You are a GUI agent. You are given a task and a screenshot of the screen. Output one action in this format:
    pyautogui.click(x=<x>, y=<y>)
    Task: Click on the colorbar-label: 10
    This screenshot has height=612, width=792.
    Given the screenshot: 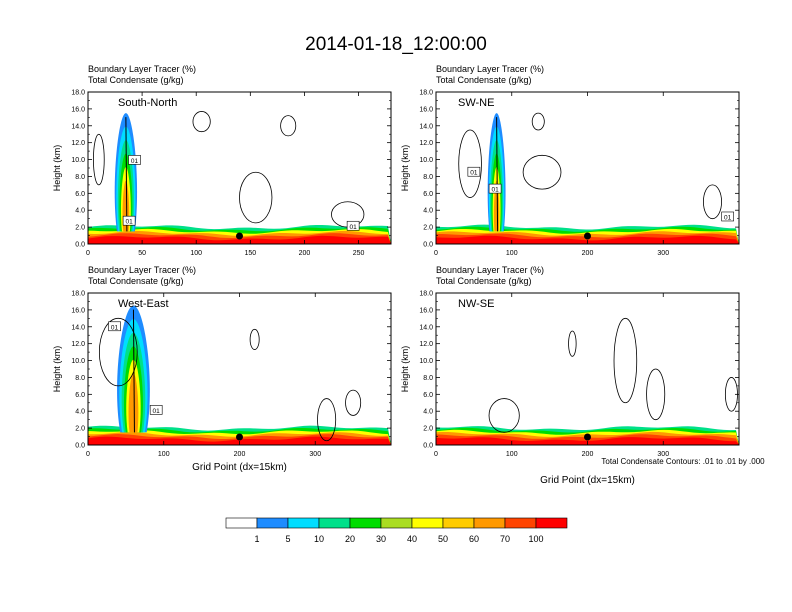 What is the action you would take?
    pyautogui.click(x=319, y=539)
    